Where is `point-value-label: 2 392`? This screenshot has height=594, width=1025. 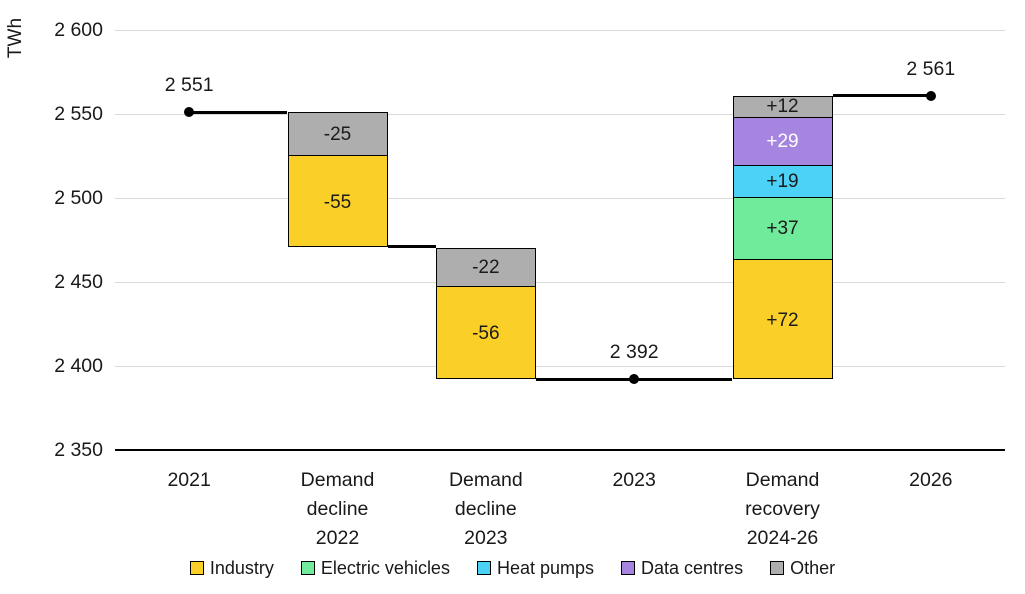 point-value-label: 2 392 is located at coordinates (634, 352).